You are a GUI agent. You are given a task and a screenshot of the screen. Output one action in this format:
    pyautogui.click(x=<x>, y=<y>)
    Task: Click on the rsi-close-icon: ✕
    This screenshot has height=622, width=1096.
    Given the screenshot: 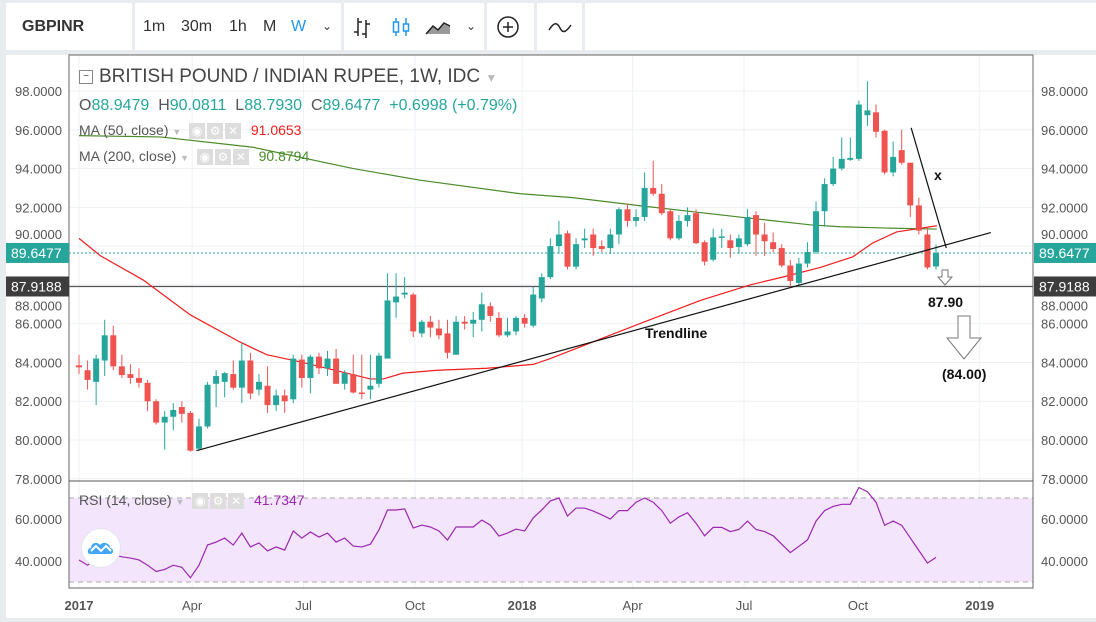 What is the action you would take?
    pyautogui.click(x=236, y=501)
    